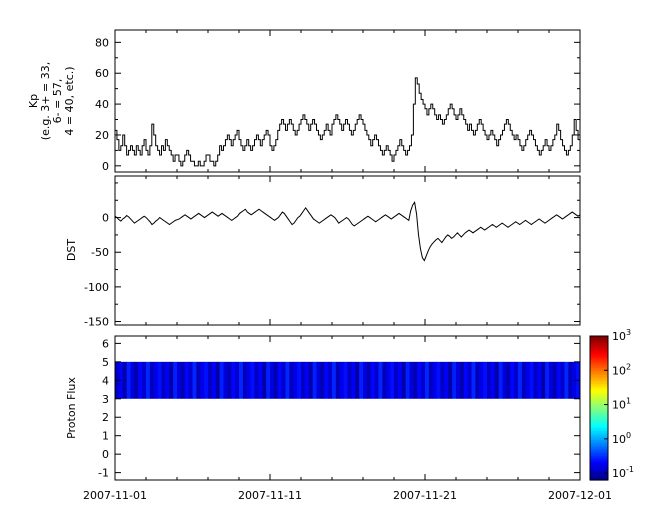 The height and width of the screenshot is (523, 665). I want to click on proton-flux-ytick-label: 3, so click(105, 399).